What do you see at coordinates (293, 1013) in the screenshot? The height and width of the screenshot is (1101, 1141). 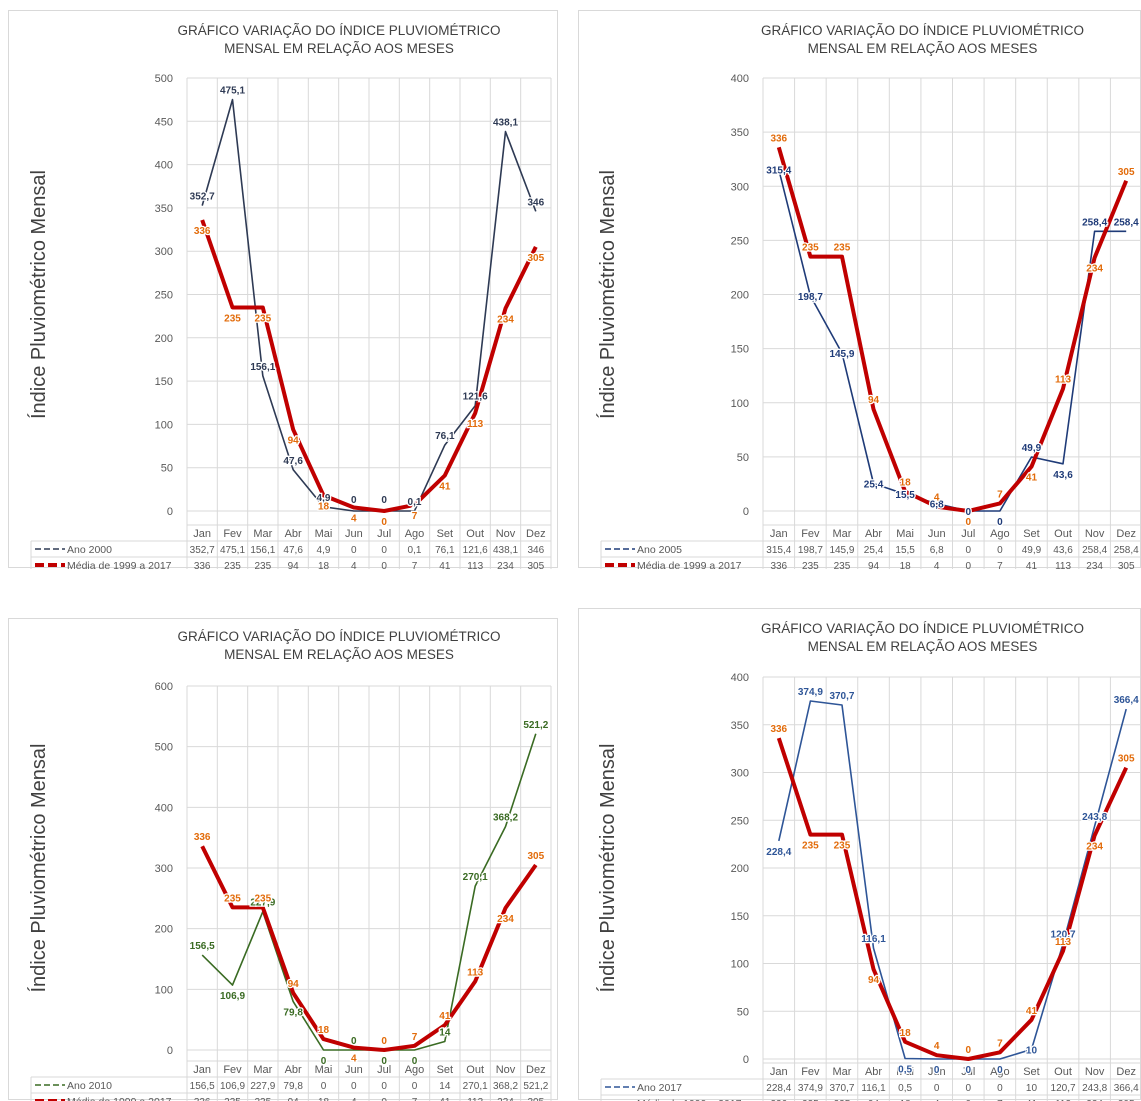 I see `data-label: 79,8` at bounding box center [293, 1013].